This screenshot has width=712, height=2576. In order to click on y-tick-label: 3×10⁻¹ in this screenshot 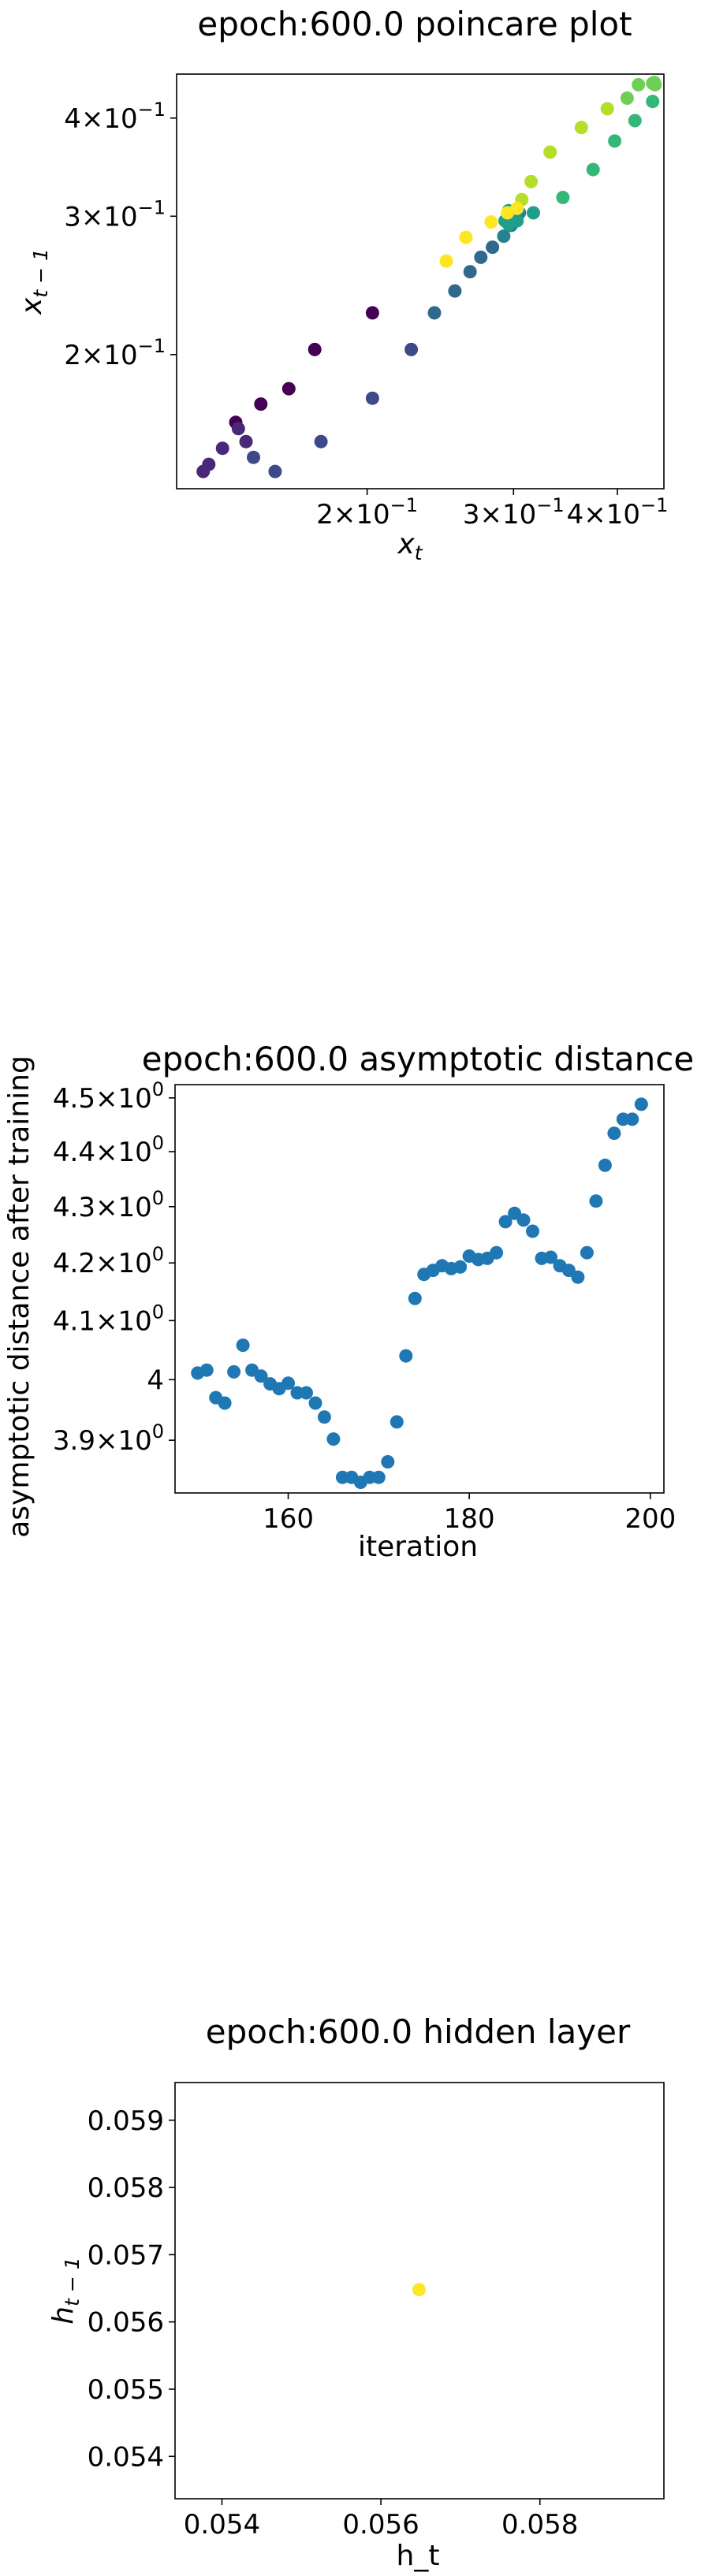, I will do `click(115, 214)`.